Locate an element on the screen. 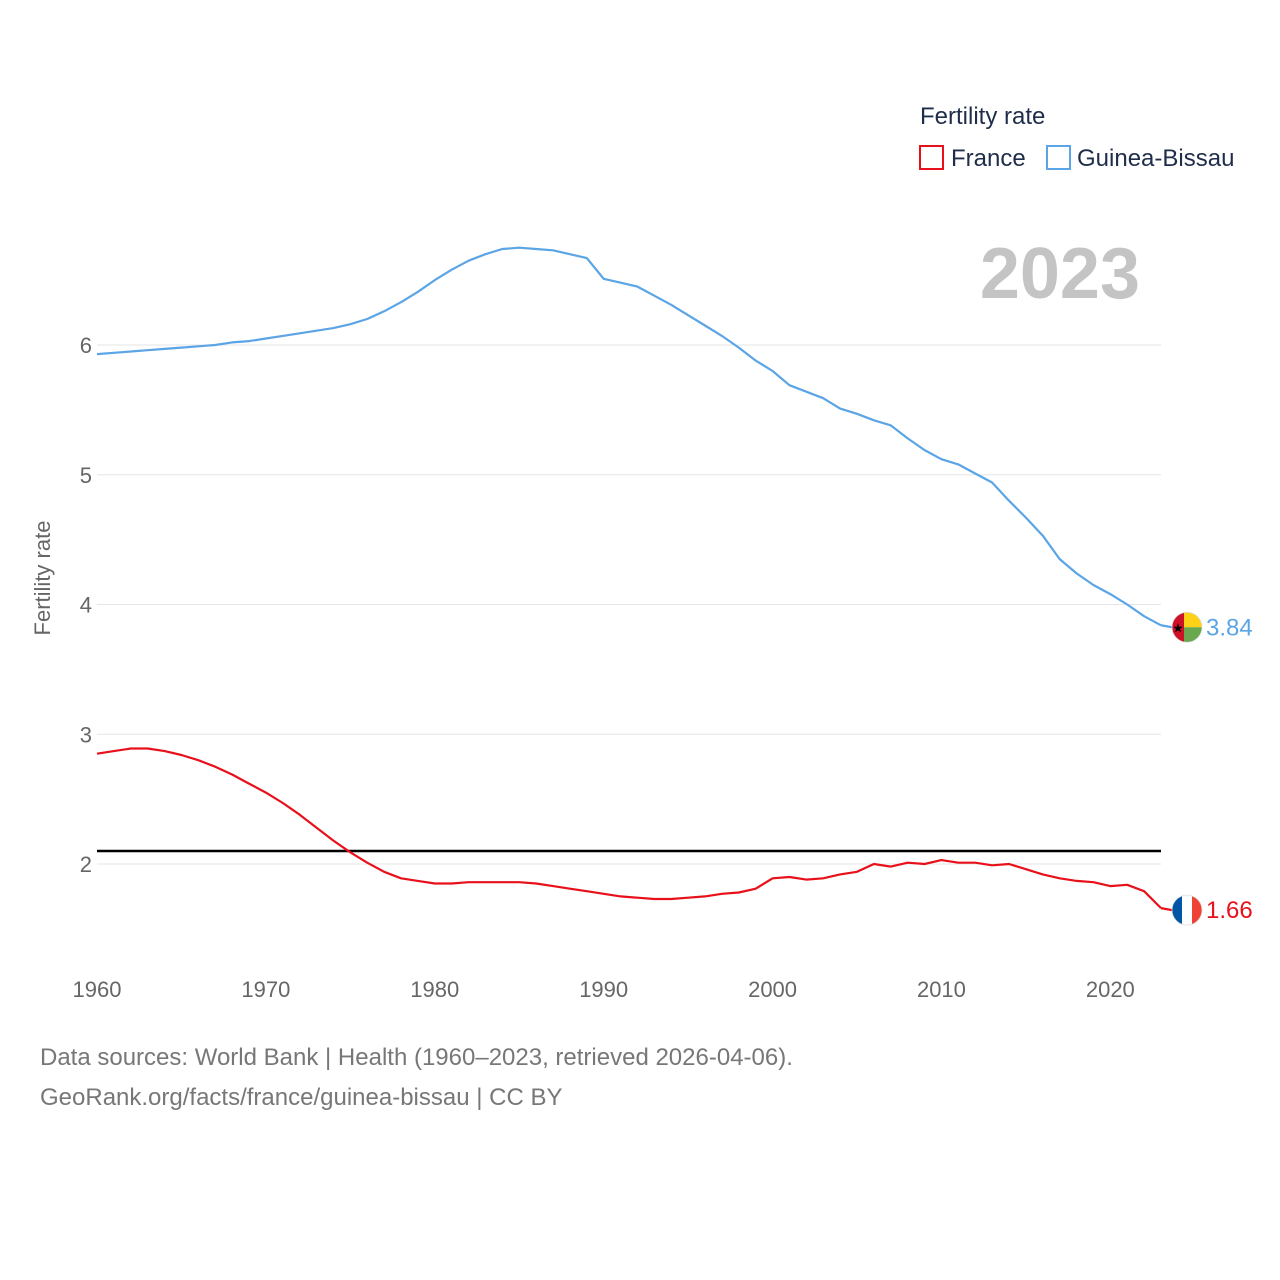 The image size is (1280, 1280). x-tick-label: 2010 is located at coordinates (941, 989).